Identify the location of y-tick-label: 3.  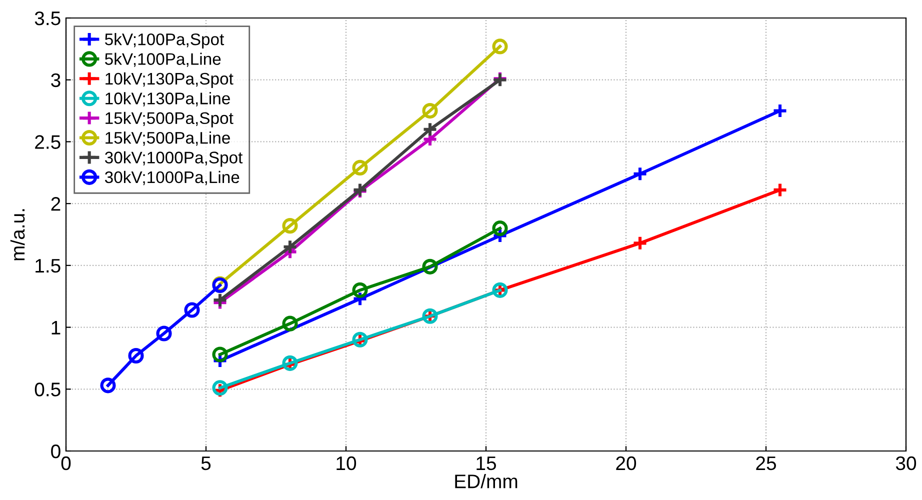
(55, 80).